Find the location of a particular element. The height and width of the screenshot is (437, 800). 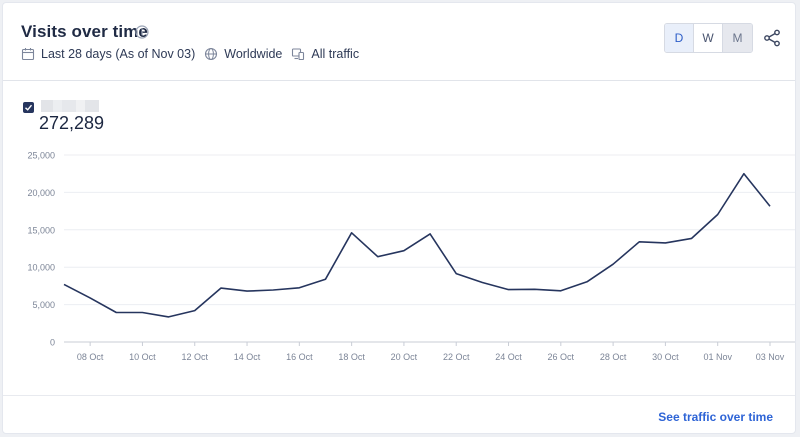

devices-icon is located at coordinates (298, 54).